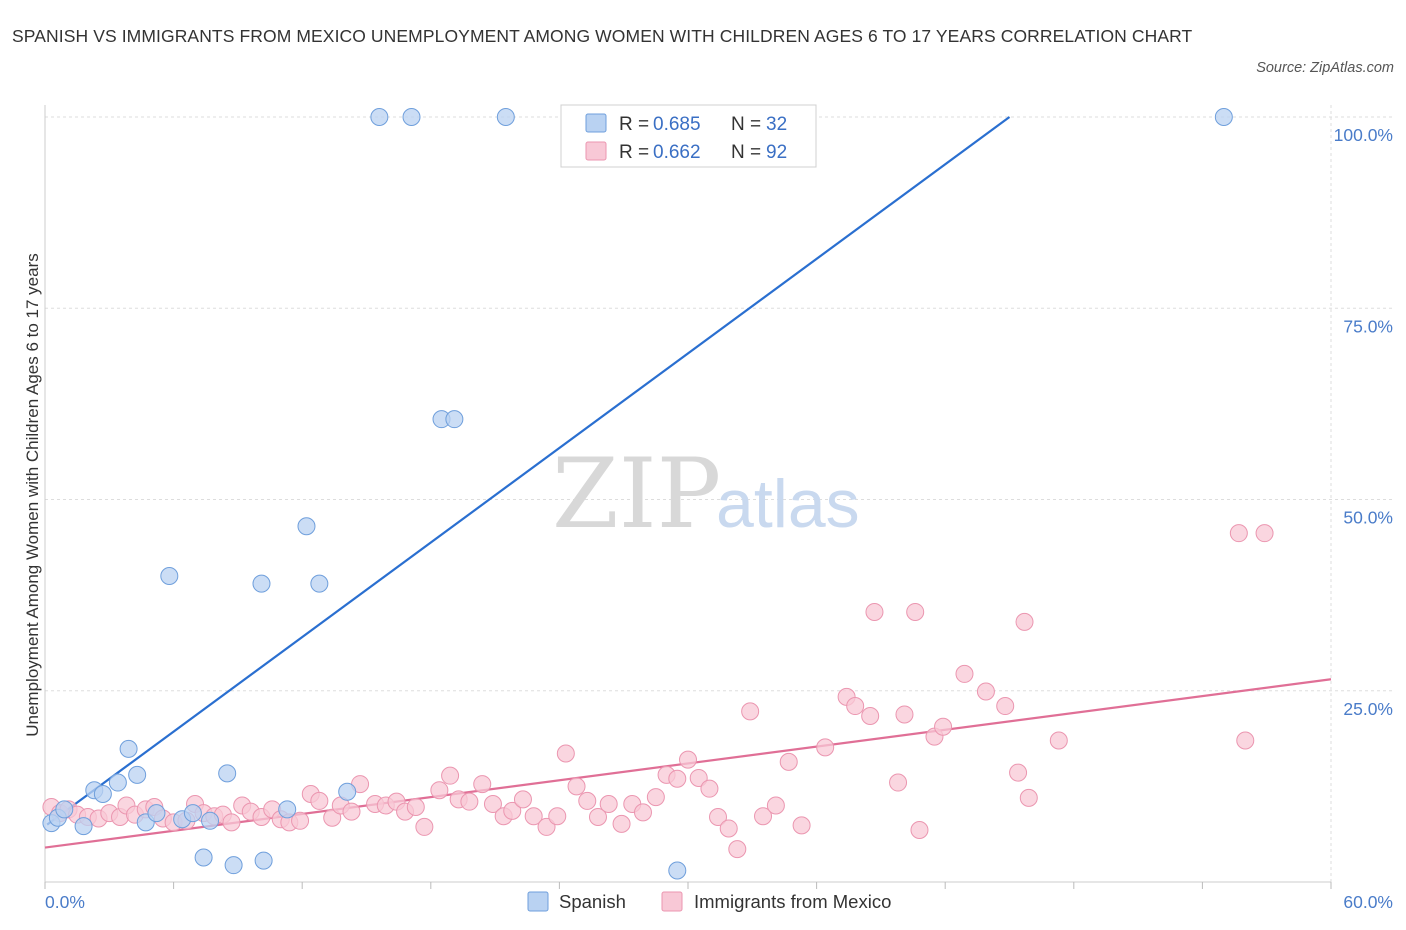 The image size is (1406, 930). I want to click on legend-r-label-mexico: R =, so click(634, 152).